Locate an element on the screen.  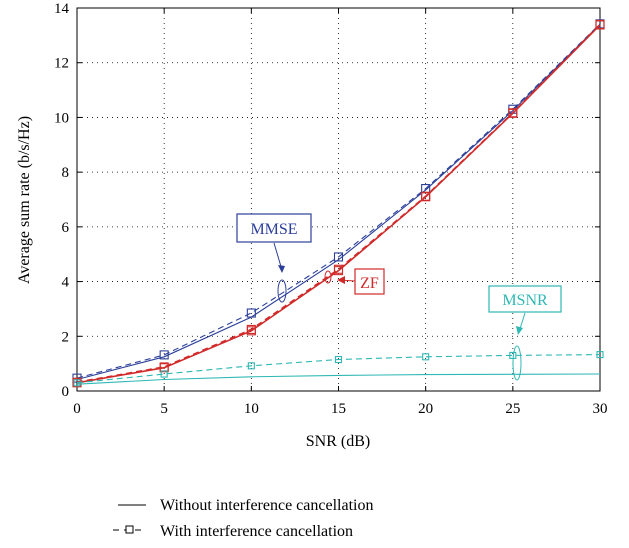
zf-pointer-arrowhead is located at coordinates (341, 280).